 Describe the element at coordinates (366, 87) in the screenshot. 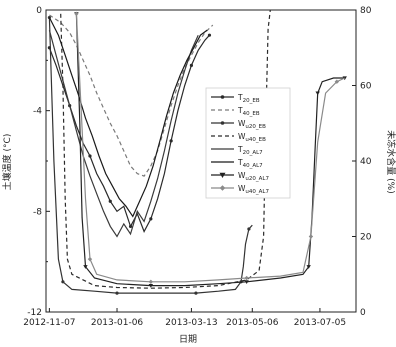

I see `y-tick-label-right: 60` at that location.